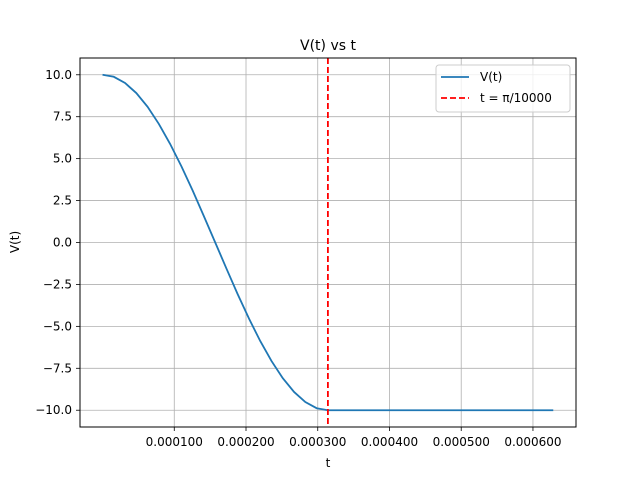 The width and height of the screenshot is (640, 480). I want to click on y-tick-label: −10.0, so click(53, 410).